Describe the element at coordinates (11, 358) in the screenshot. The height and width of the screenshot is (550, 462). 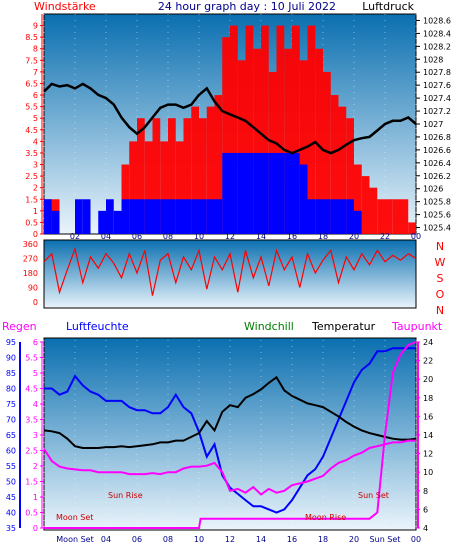
I see `humidity-axis-tick-label: 90` at that location.